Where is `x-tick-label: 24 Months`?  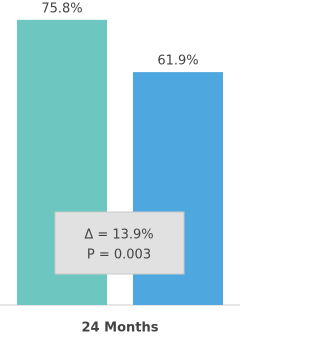 x-tick-label: 24 Months is located at coordinates (120, 328).